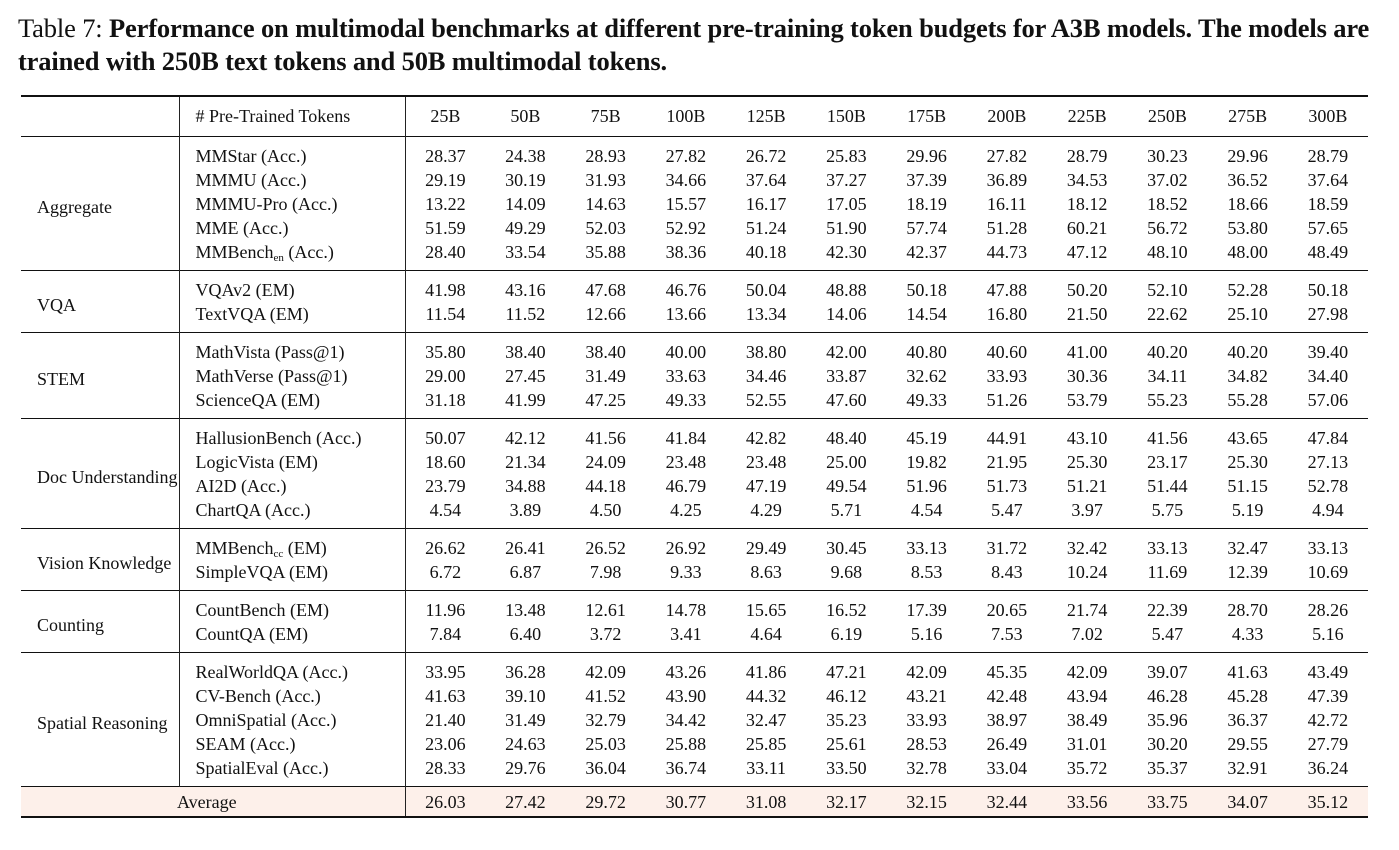 The height and width of the screenshot is (850, 1399). I want to click on average-value-cell: 29.72, so click(605, 801).